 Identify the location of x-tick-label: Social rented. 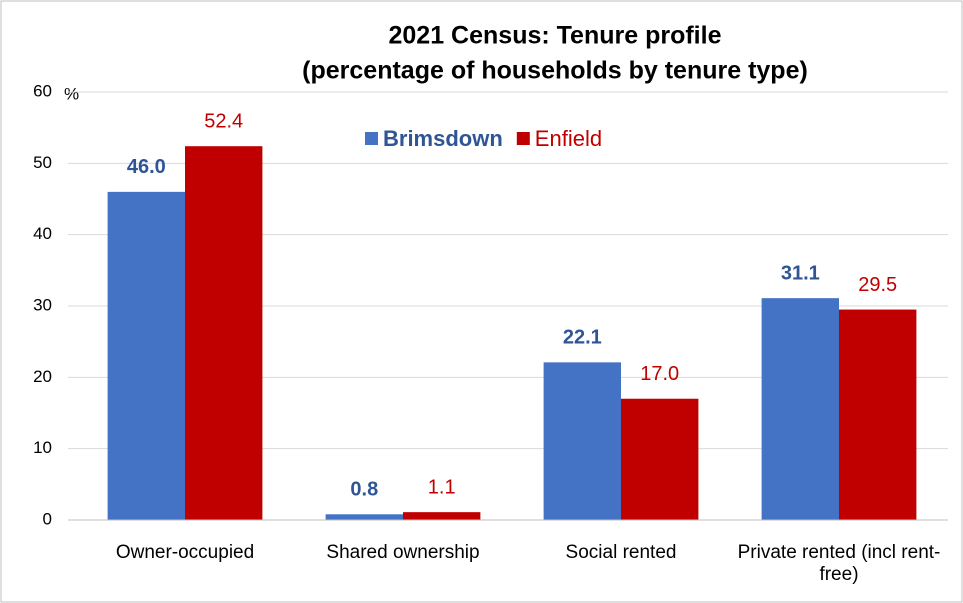
(621, 552).